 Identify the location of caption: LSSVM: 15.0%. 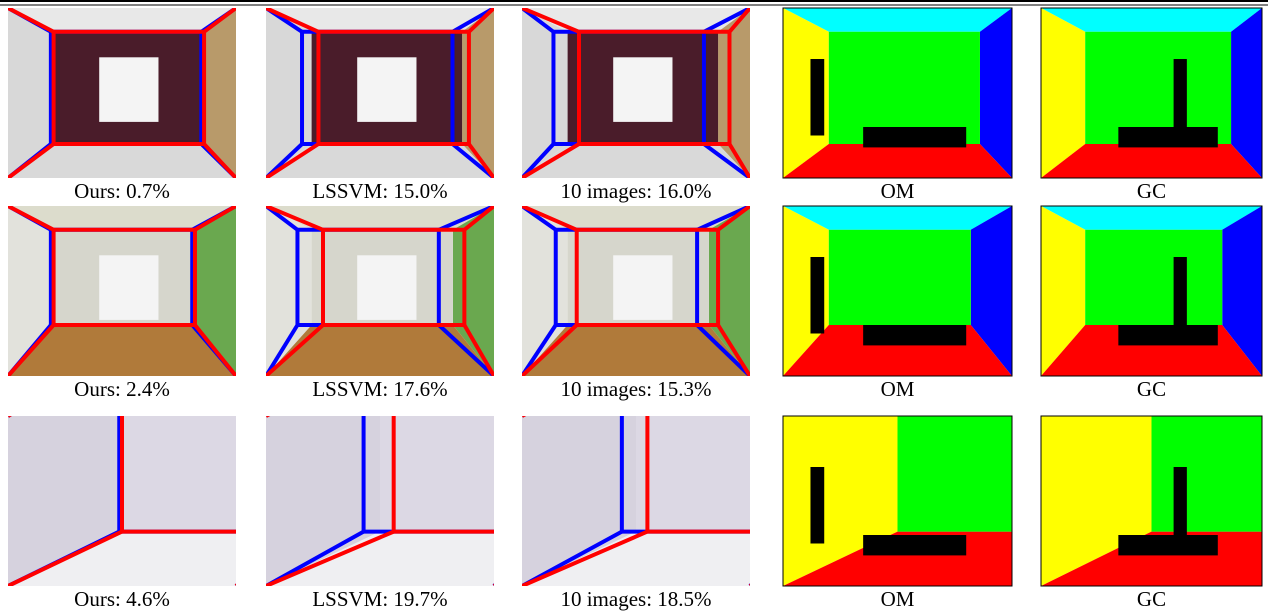
(379, 191).